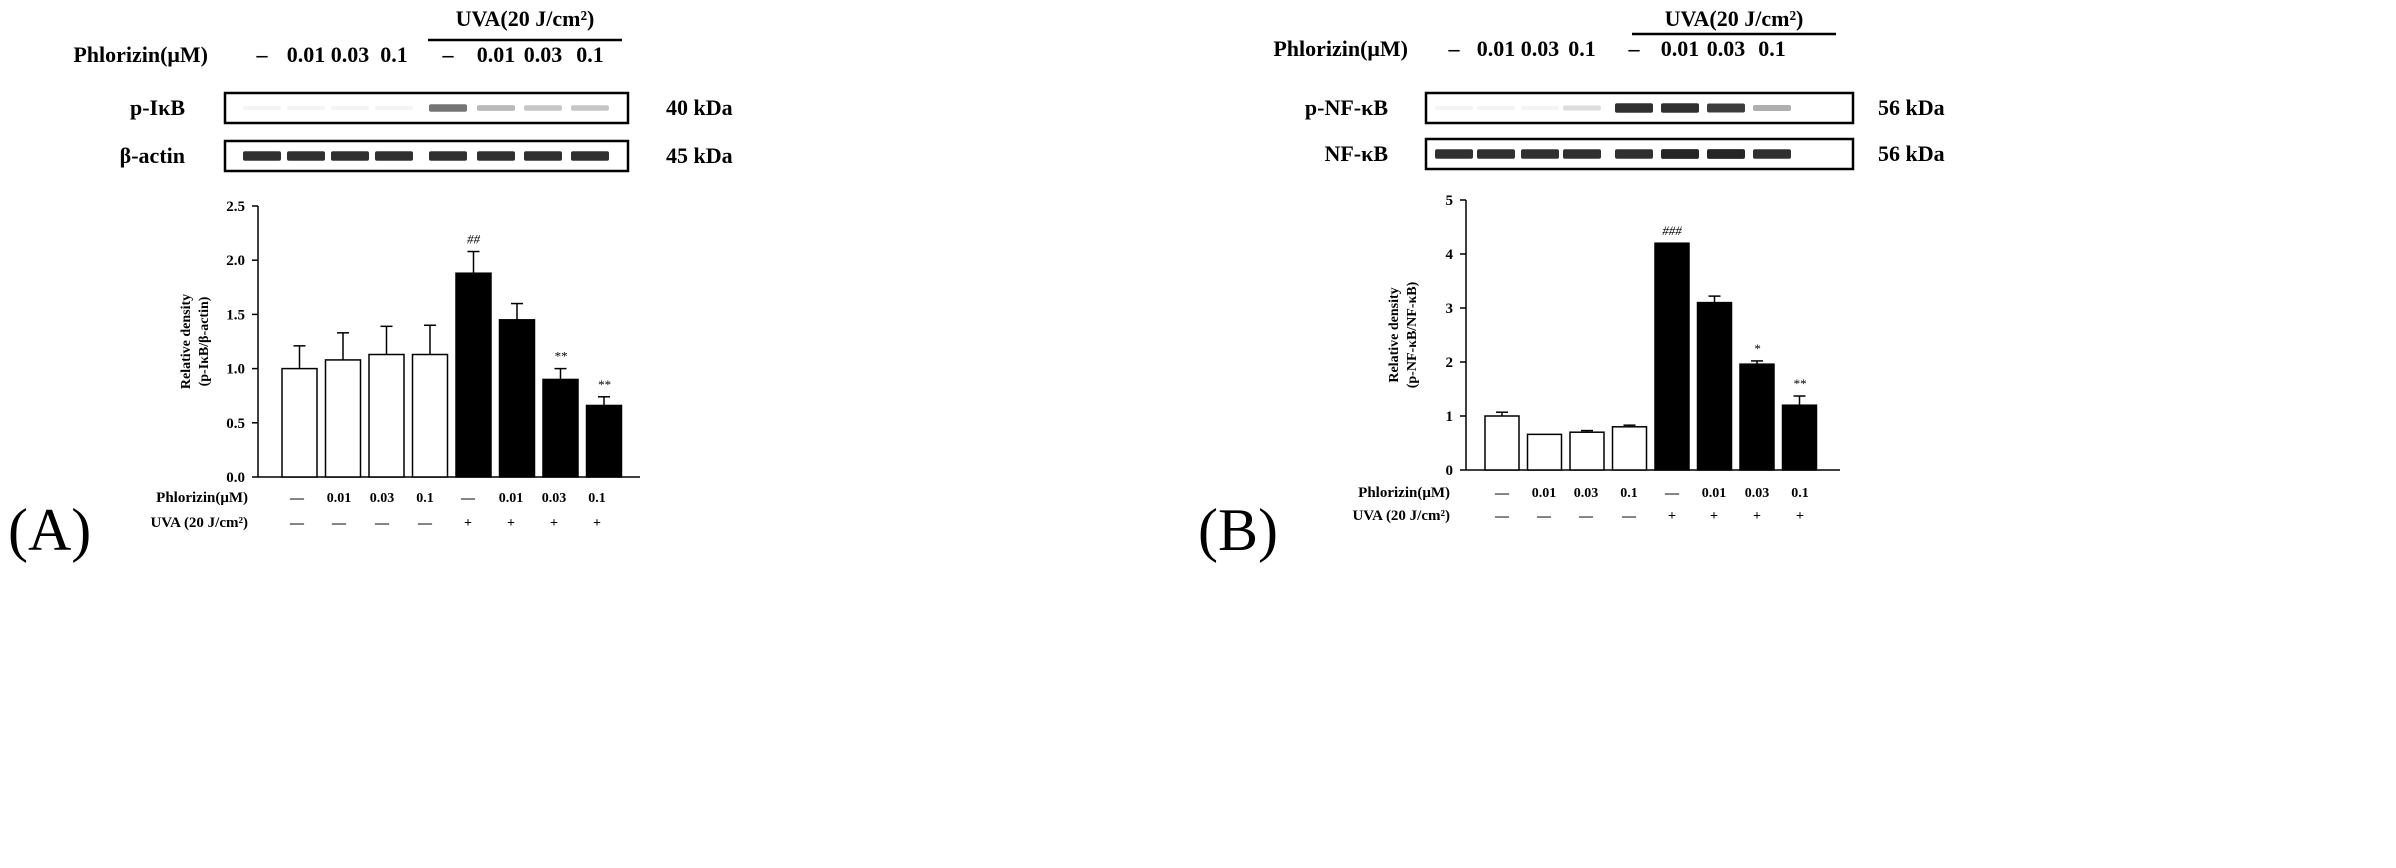 This screenshot has height=868, width=2396. I want to click on y-axis-label: Relative density, so click(1394, 334).